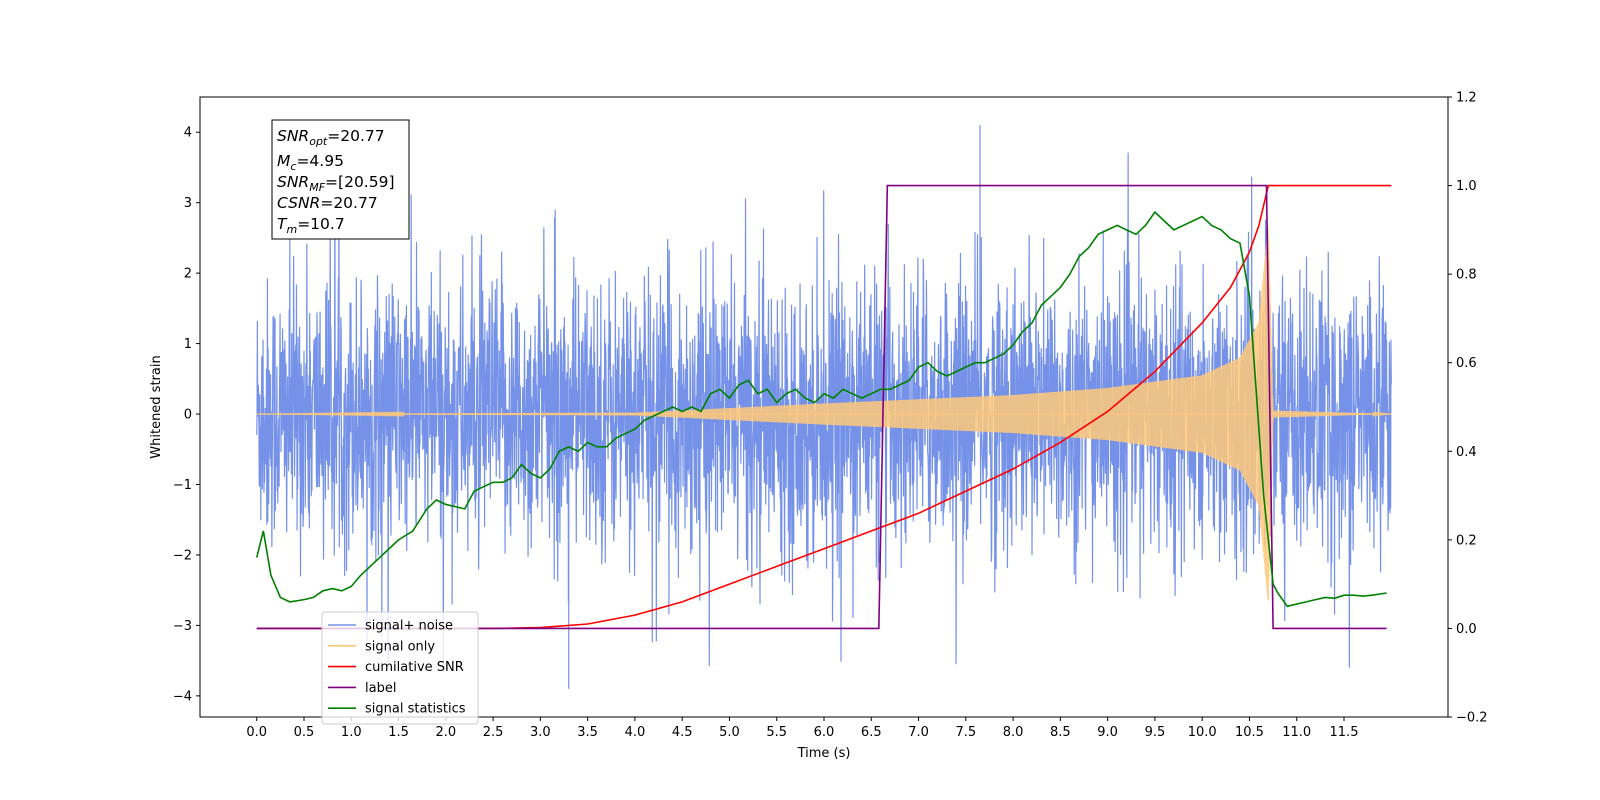 The width and height of the screenshot is (1600, 800). Describe the element at coordinates (1060, 732) in the screenshot. I see `x-tick-label: 8.5` at that location.